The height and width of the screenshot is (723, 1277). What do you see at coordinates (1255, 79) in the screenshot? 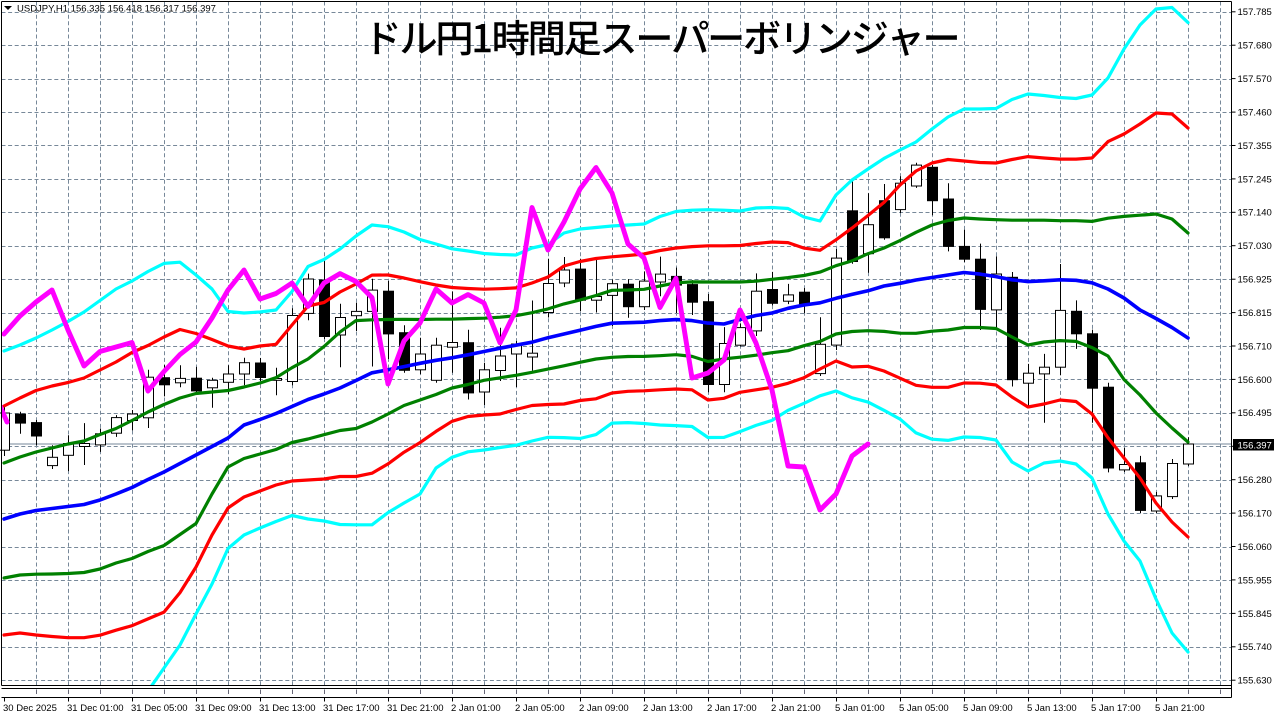
I see `svg-text: 157.570` at bounding box center [1255, 79].